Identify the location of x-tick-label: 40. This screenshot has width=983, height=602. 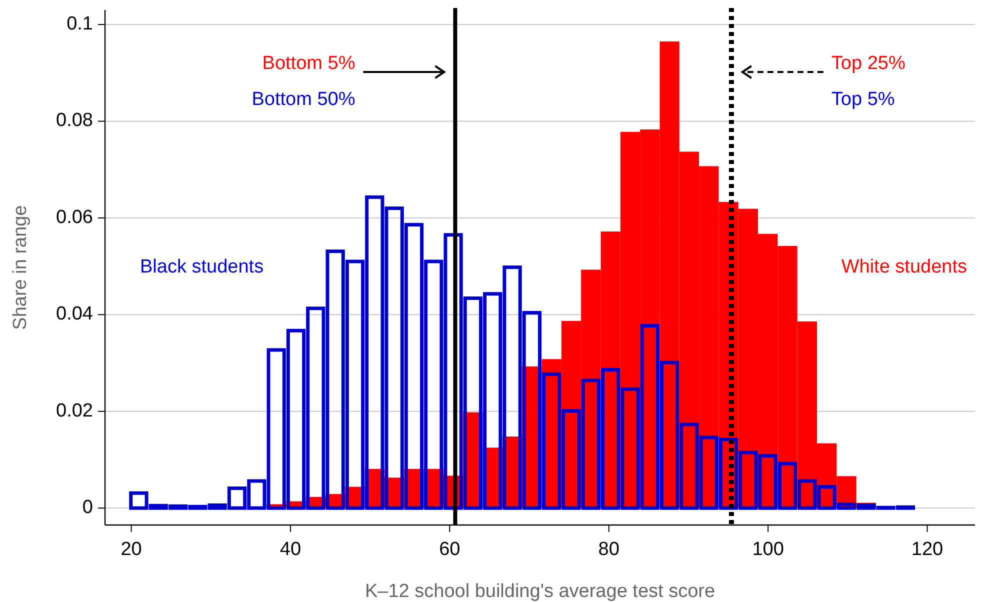
(291, 549).